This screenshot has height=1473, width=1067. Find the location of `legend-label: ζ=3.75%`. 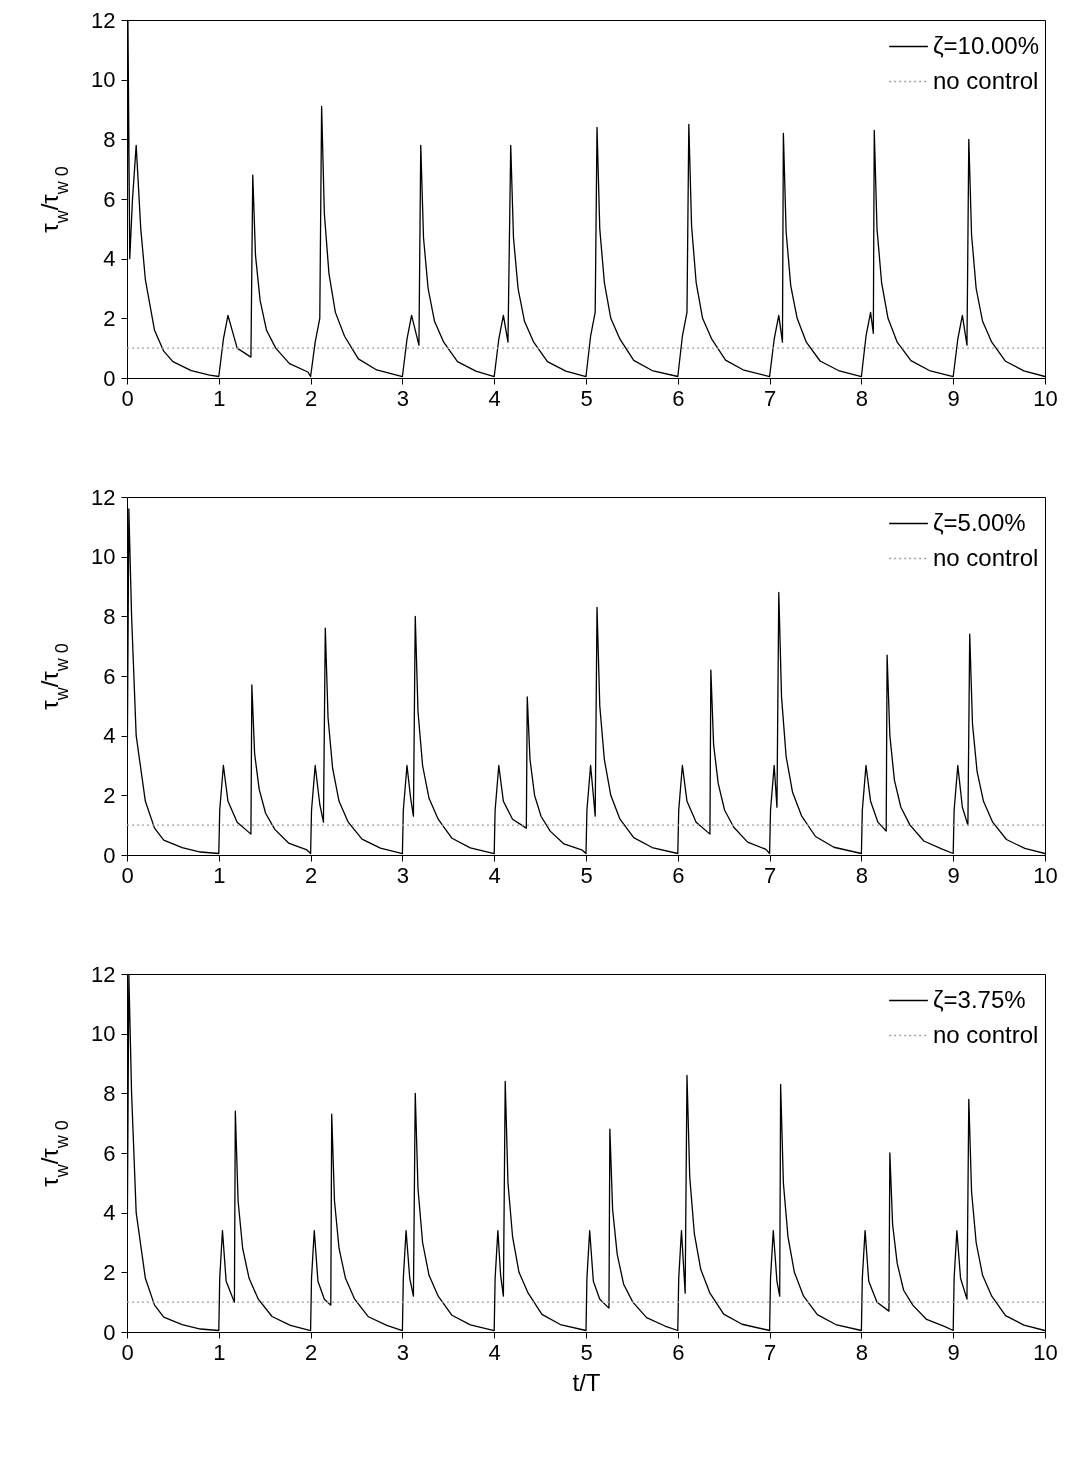

legend-label: ζ=3.75% is located at coordinates (979, 999).